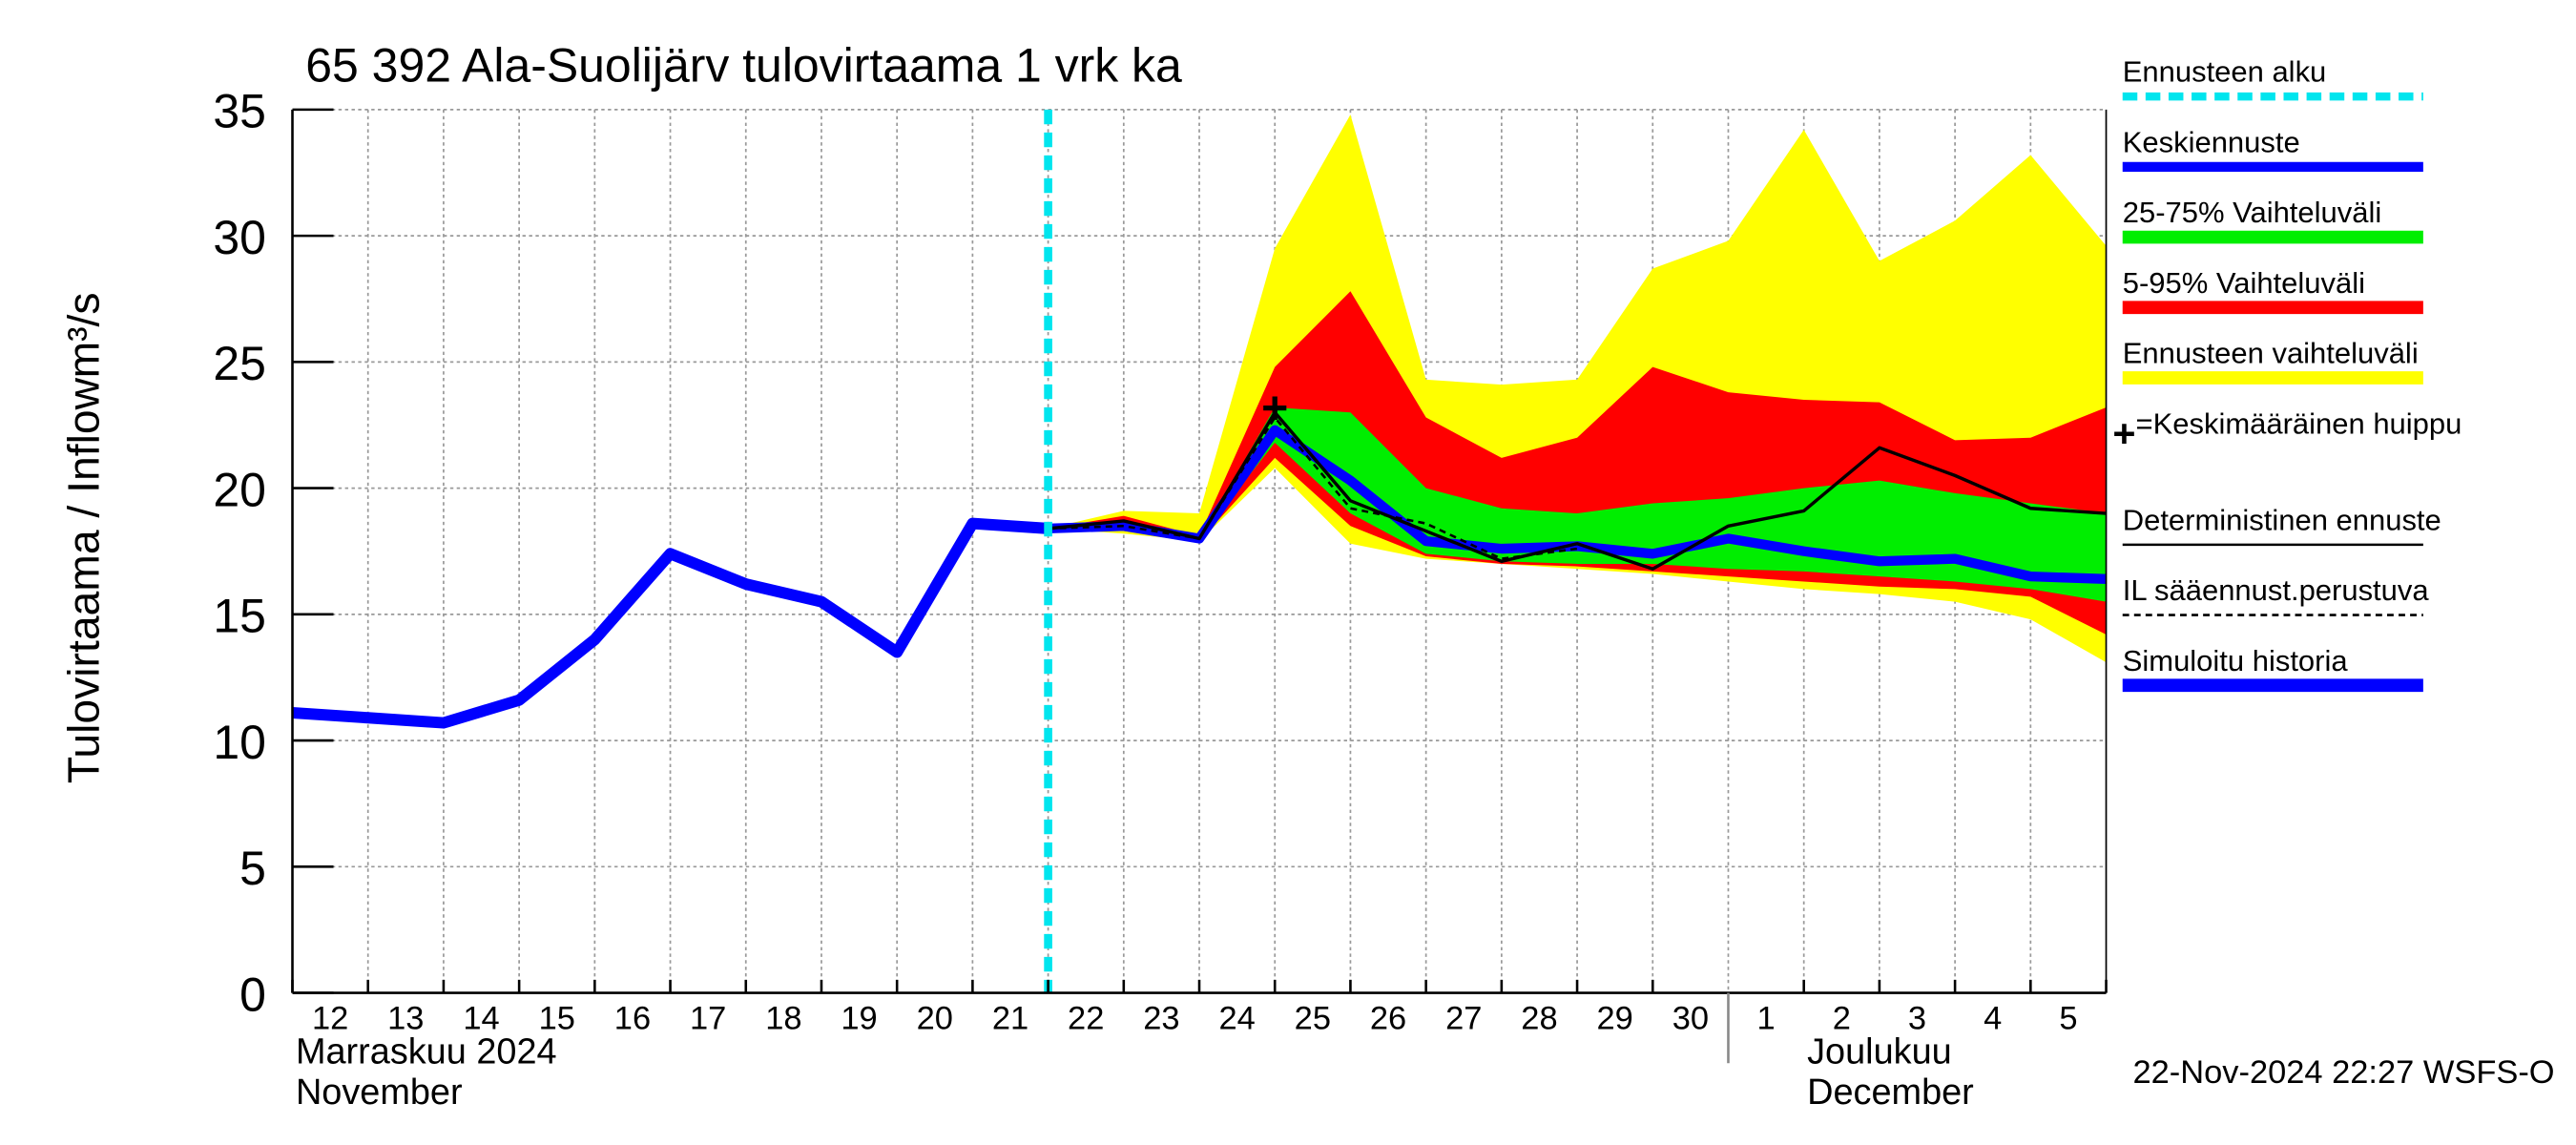 The width and height of the screenshot is (2576, 1145). Describe the element at coordinates (632, 1018) in the screenshot. I see `x-tick-label: 16` at that location.